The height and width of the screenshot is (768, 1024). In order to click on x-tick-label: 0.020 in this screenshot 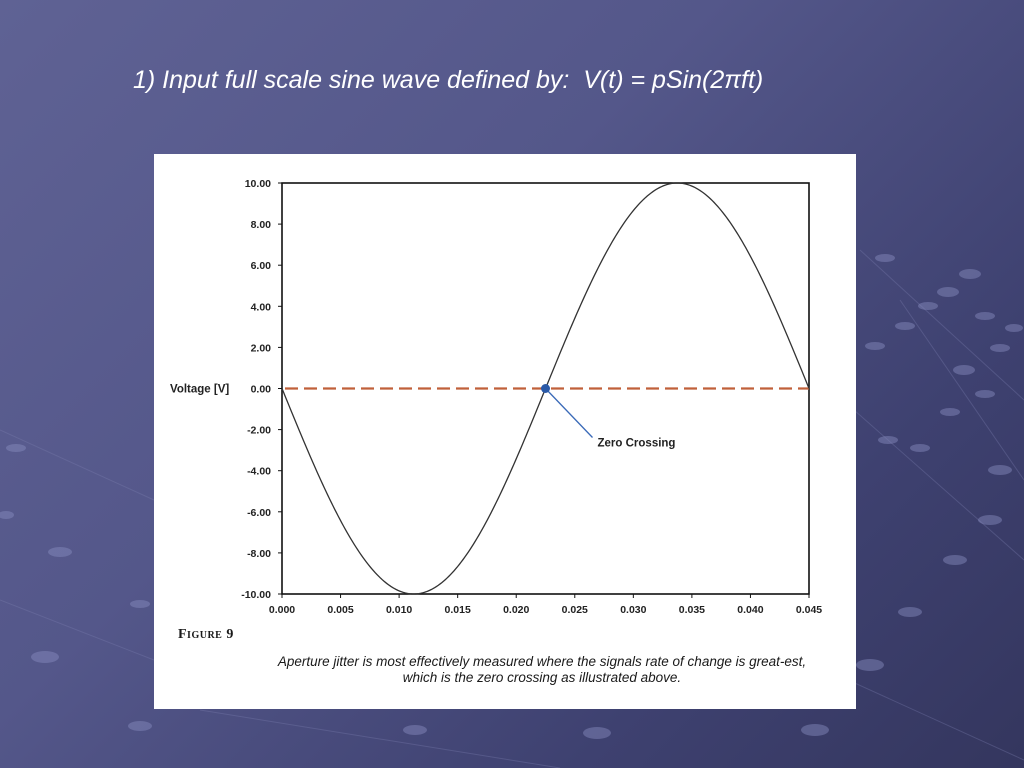, I will do `click(516, 609)`.